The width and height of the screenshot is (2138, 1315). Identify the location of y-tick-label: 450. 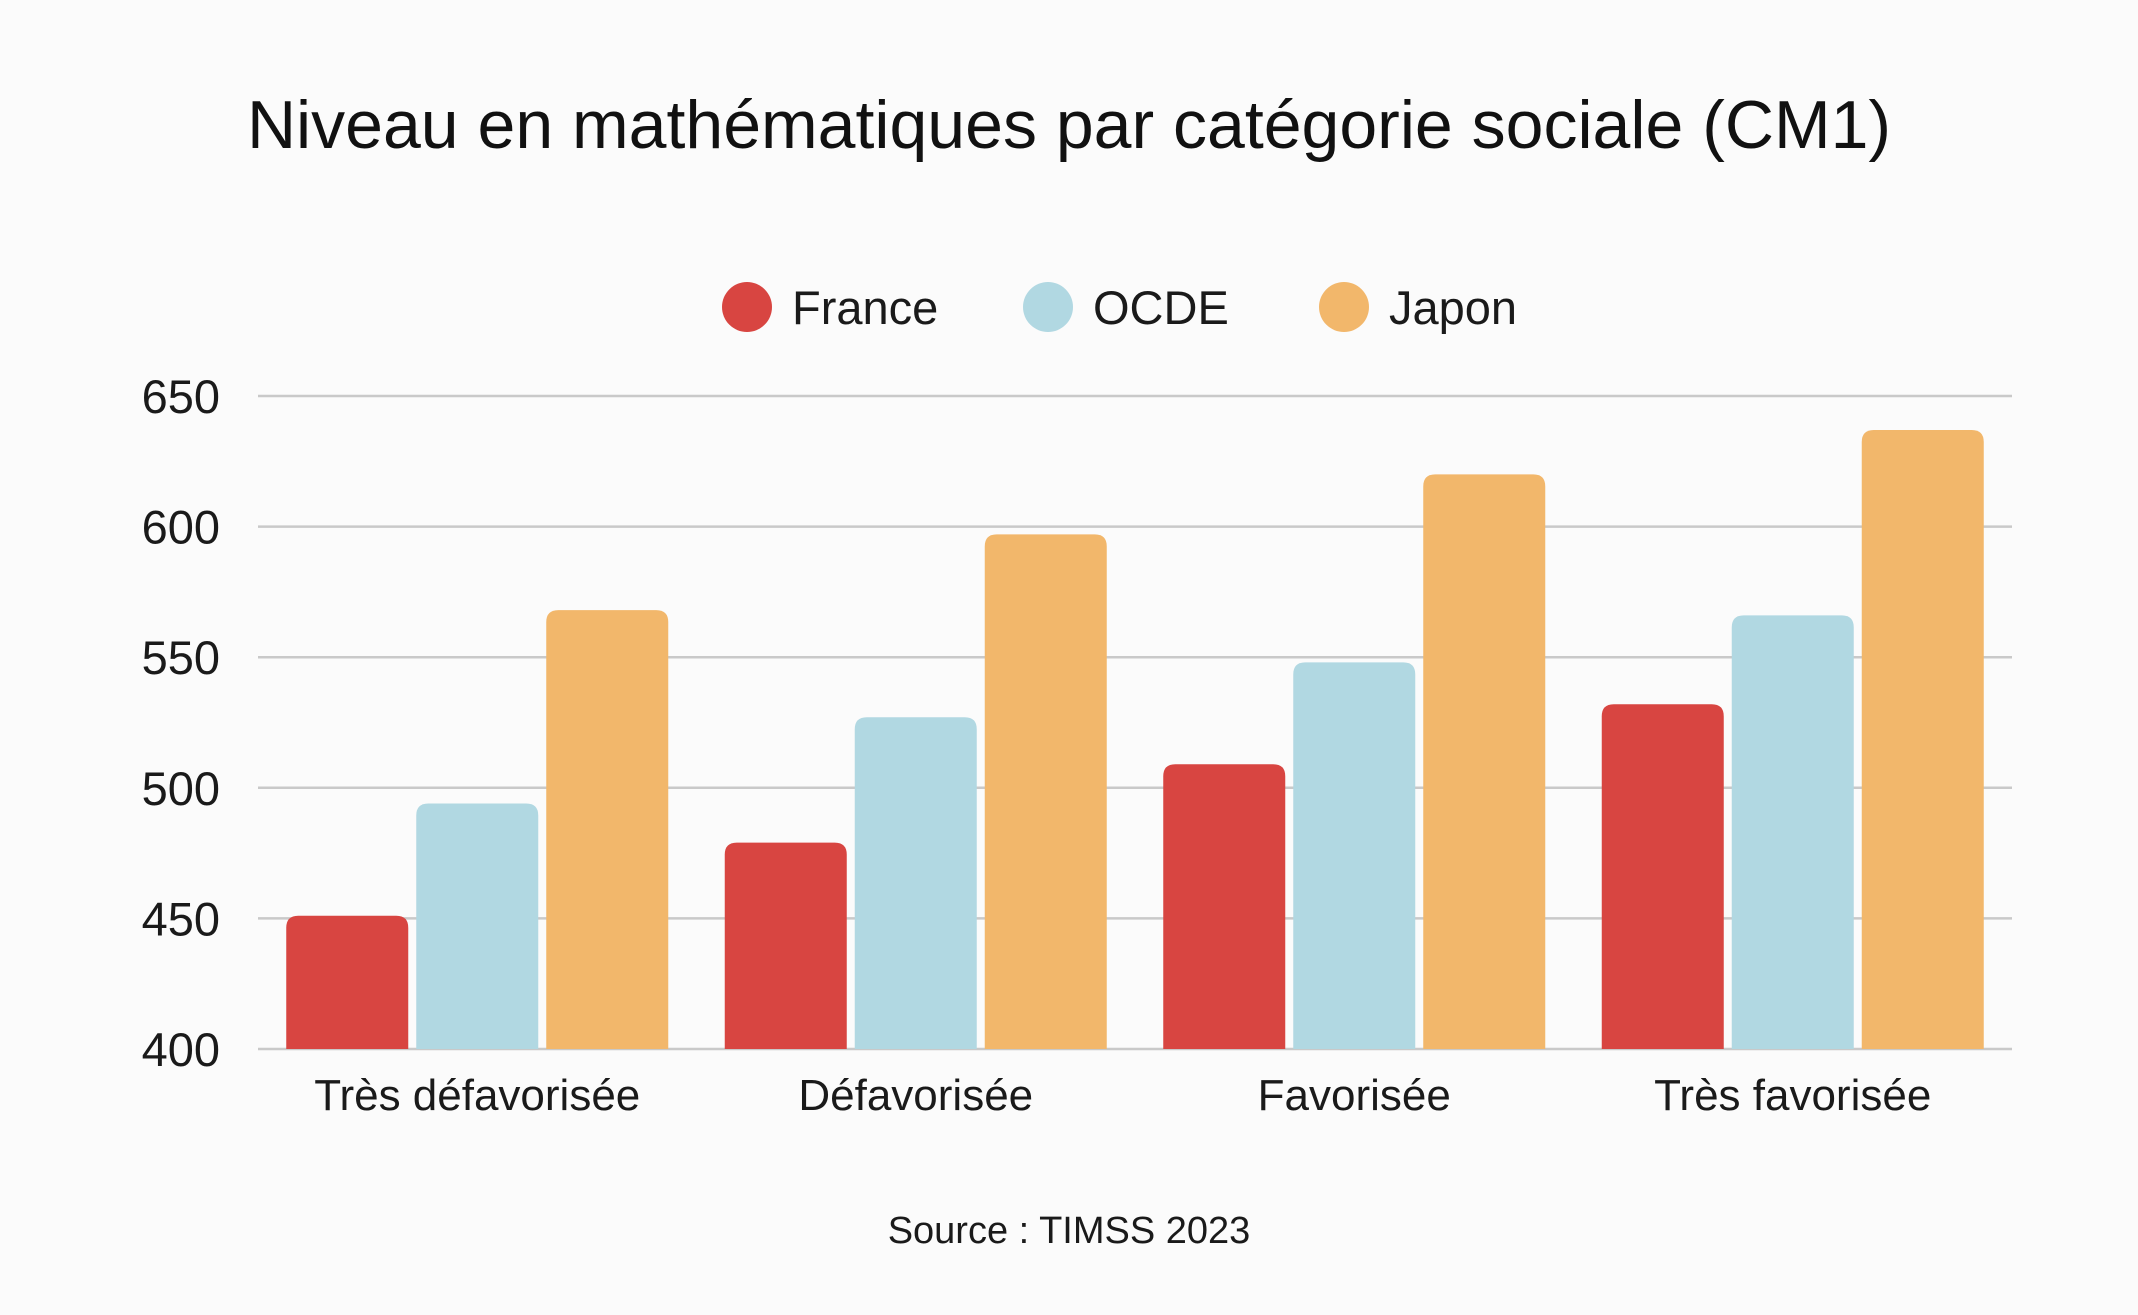
(181, 918).